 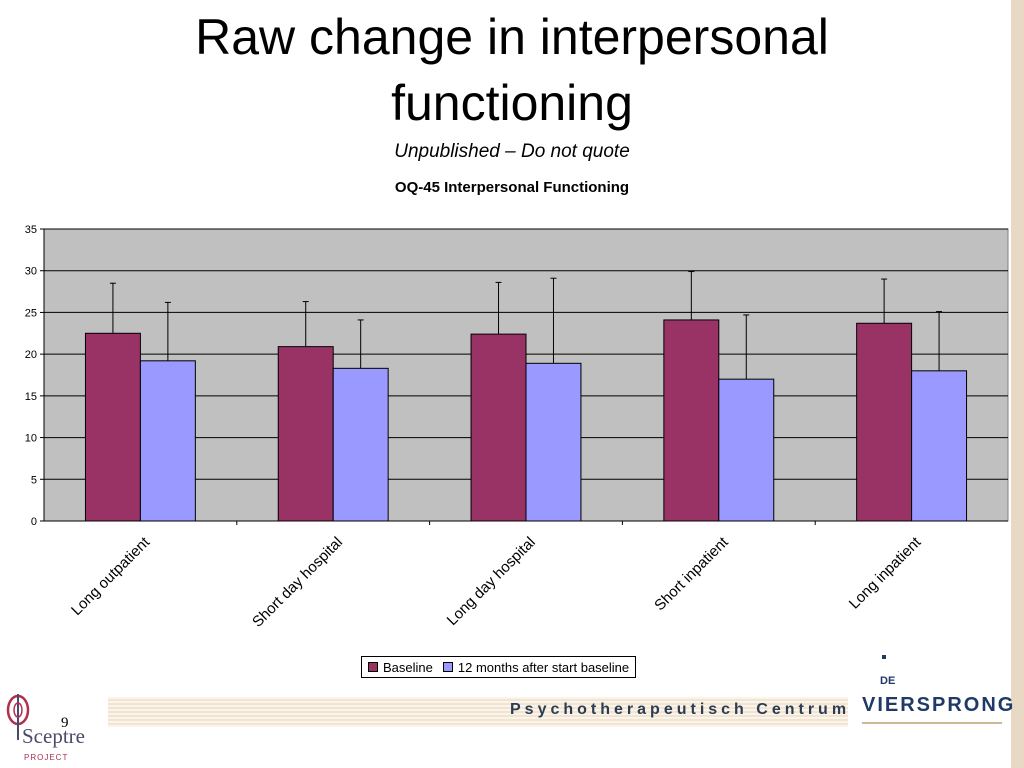 I want to click on sceptre-logo-text: Sceptre, so click(x=53, y=736).